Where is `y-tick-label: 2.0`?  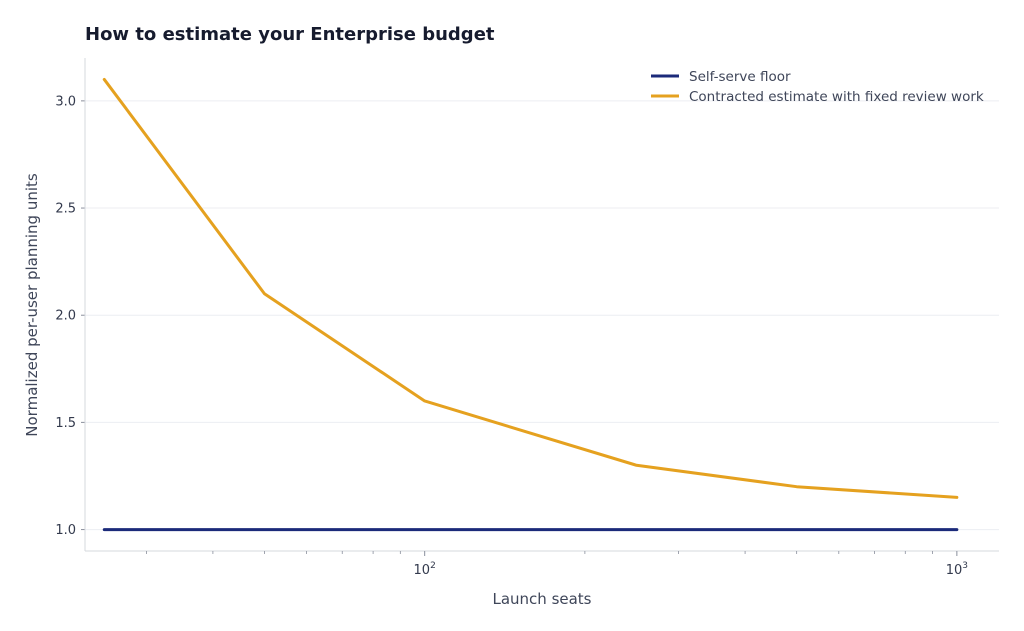 y-tick-label: 2.0 is located at coordinates (65, 316).